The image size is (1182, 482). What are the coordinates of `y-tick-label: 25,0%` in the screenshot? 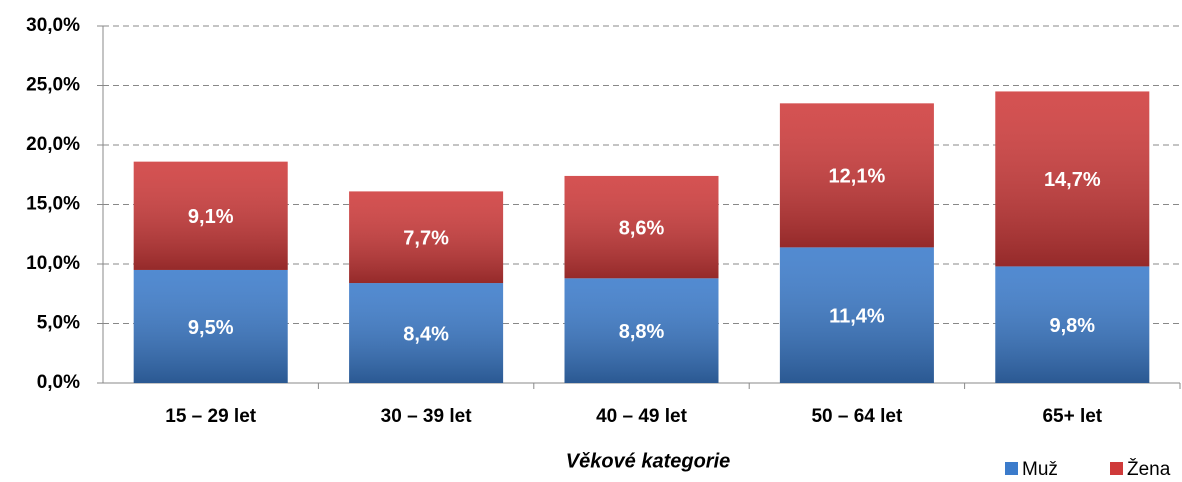 It's located at (53, 85).